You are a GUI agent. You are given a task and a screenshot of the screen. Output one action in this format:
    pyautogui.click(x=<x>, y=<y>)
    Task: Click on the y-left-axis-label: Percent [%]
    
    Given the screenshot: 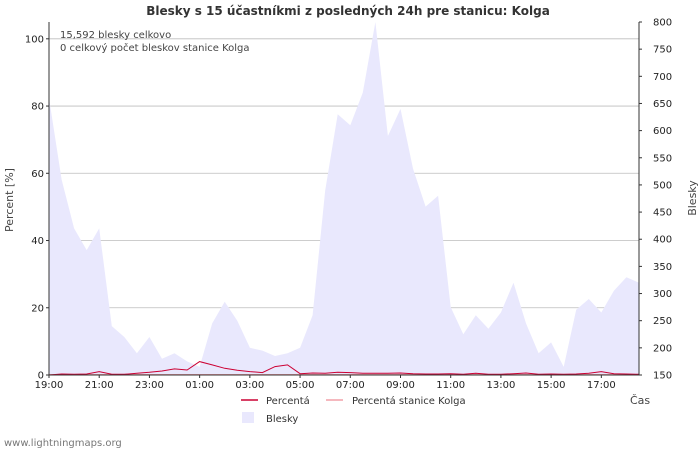 What is the action you would take?
    pyautogui.click(x=9, y=200)
    